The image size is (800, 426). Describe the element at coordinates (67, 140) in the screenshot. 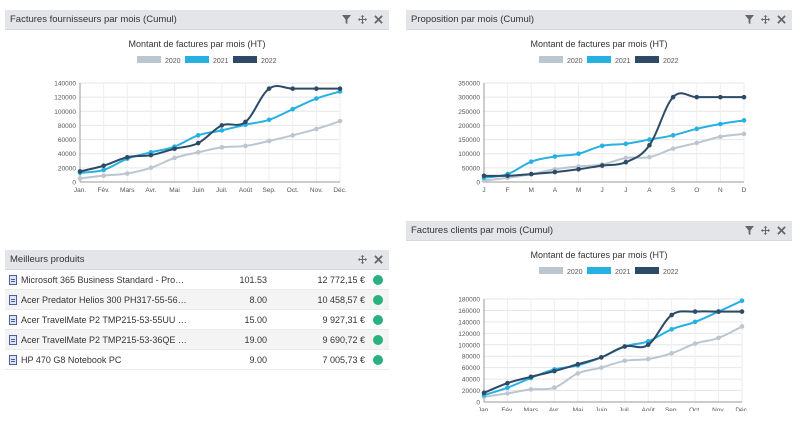

I see `y-tick-label: 60000` at that location.